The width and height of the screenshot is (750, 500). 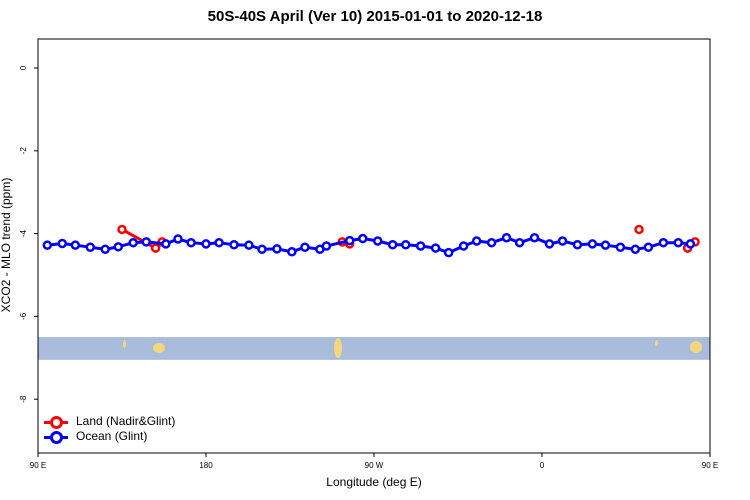 I want to click on legend: Land (Nadir&Glint) Ocean (Glint), so click(x=127, y=429).